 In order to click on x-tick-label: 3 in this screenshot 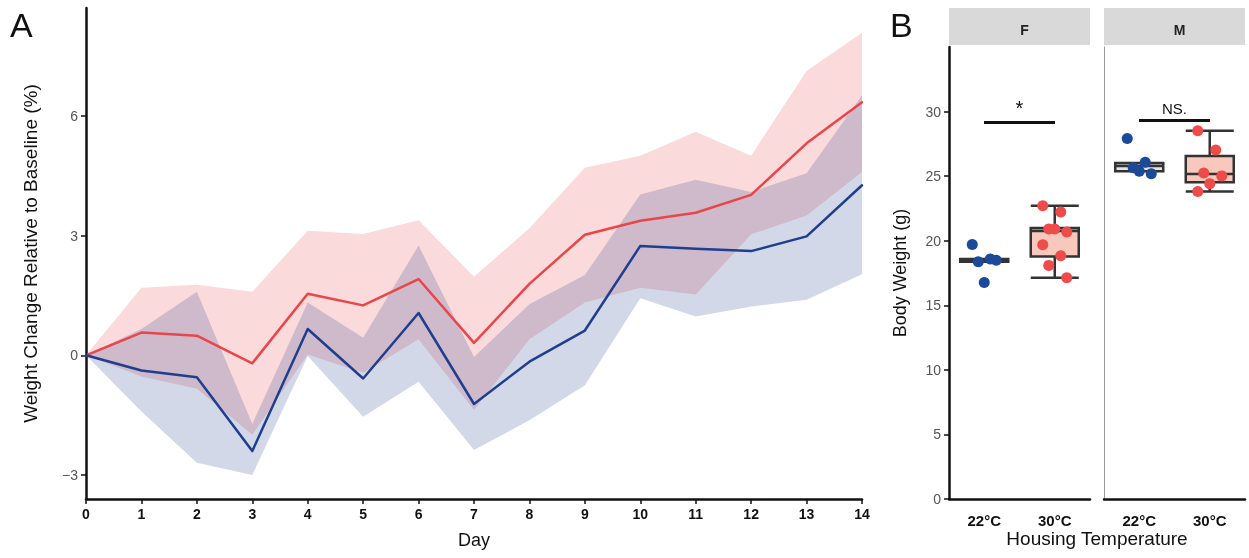, I will do `click(252, 514)`.